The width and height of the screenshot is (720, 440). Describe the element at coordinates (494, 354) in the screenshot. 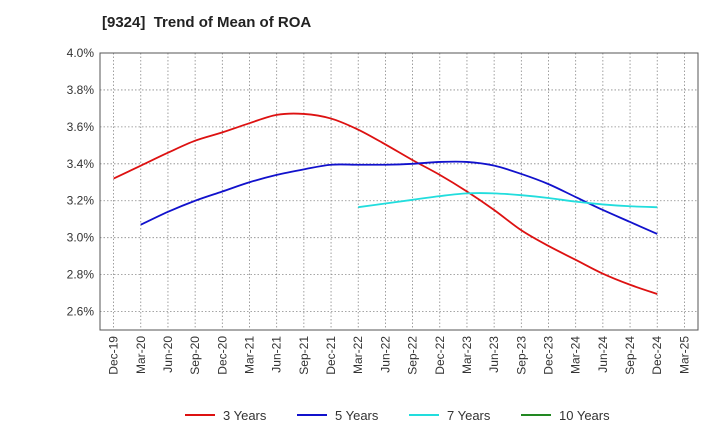

I see `x-tick-label: Jun-23` at that location.